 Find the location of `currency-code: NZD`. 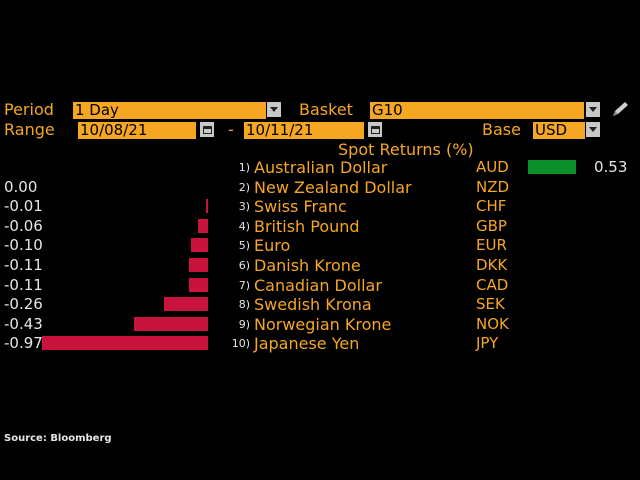

currency-code: NZD is located at coordinates (493, 186).